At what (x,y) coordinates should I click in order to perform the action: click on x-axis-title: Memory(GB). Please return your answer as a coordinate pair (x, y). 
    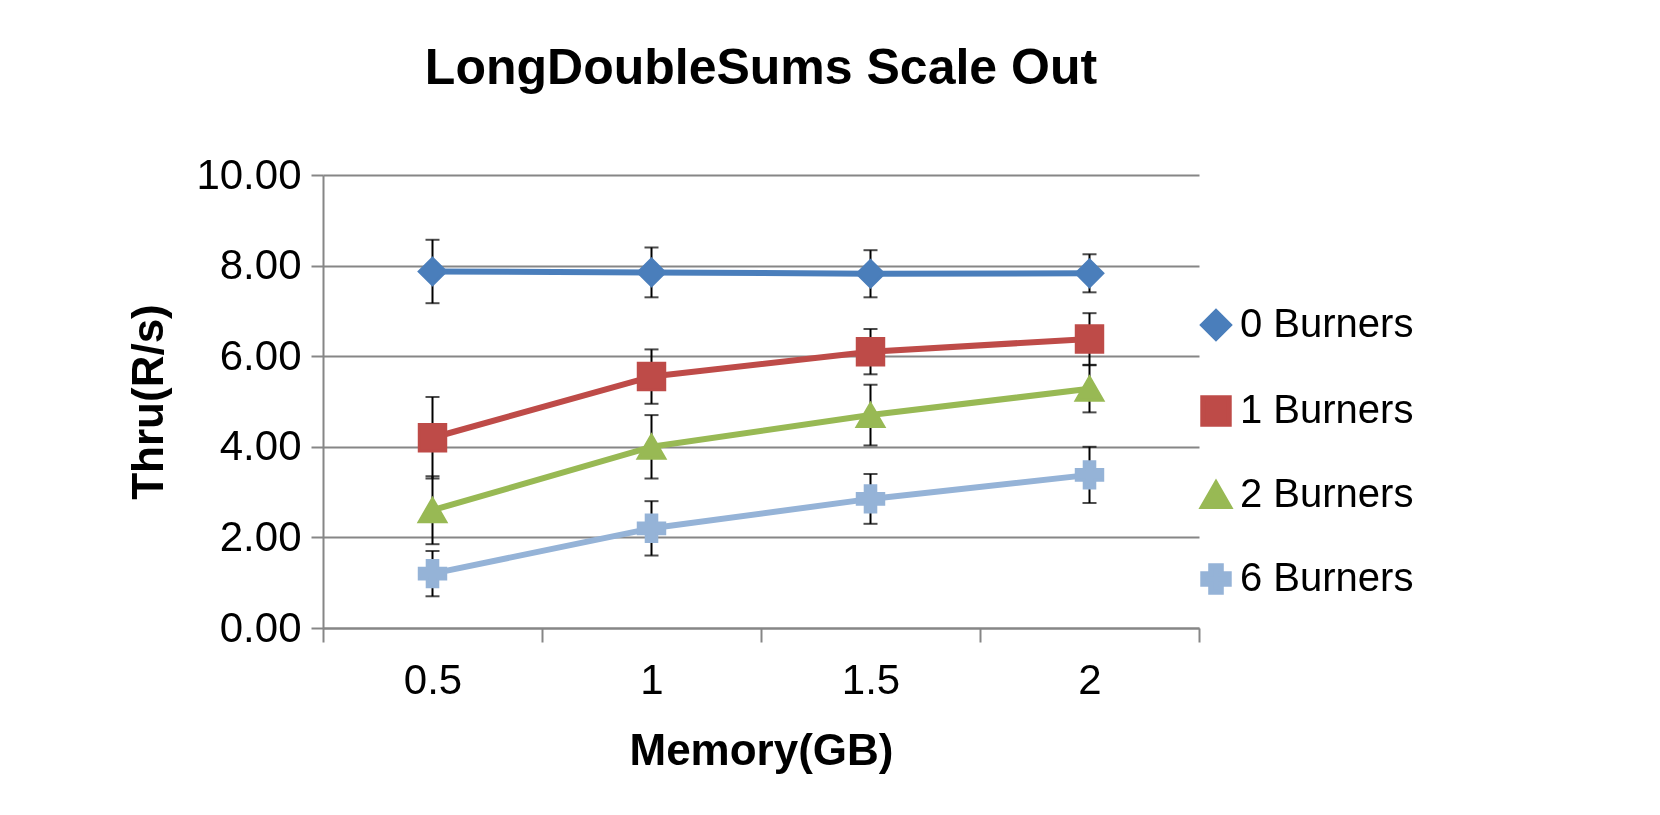
    Looking at the image, I should click on (761, 749).